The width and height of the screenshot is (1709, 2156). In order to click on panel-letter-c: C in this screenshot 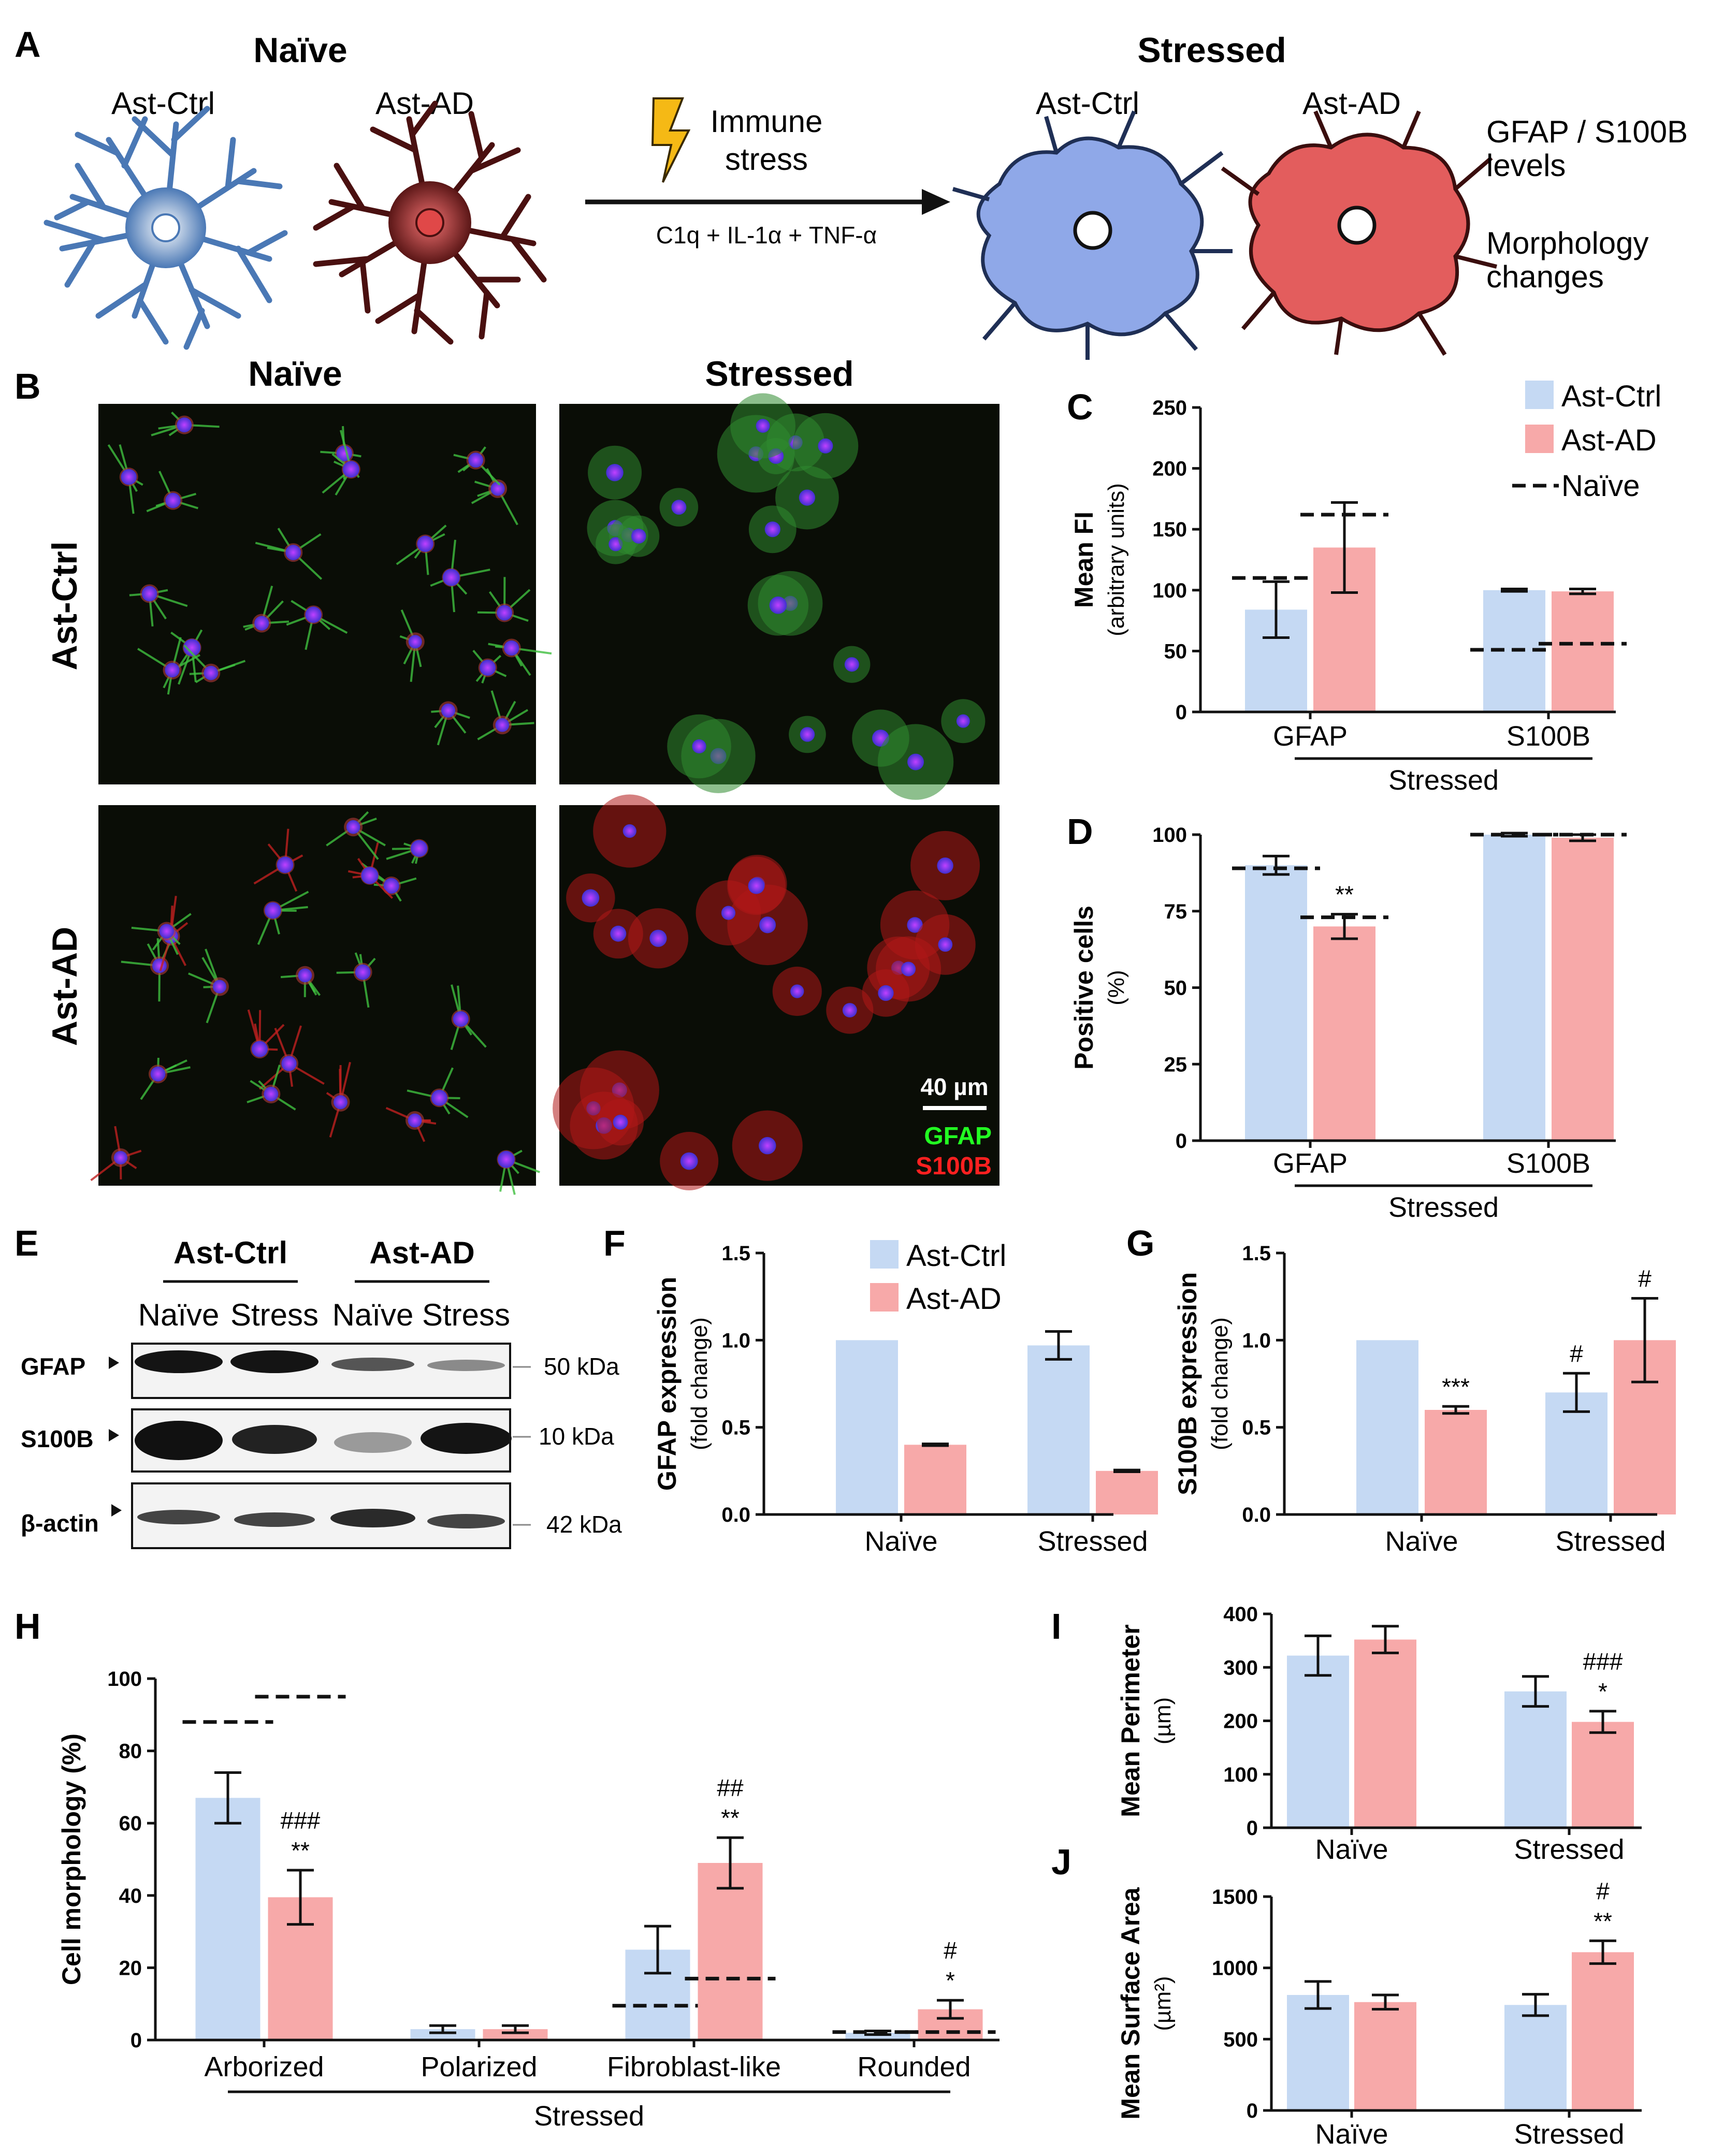, I will do `click(1080, 407)`.